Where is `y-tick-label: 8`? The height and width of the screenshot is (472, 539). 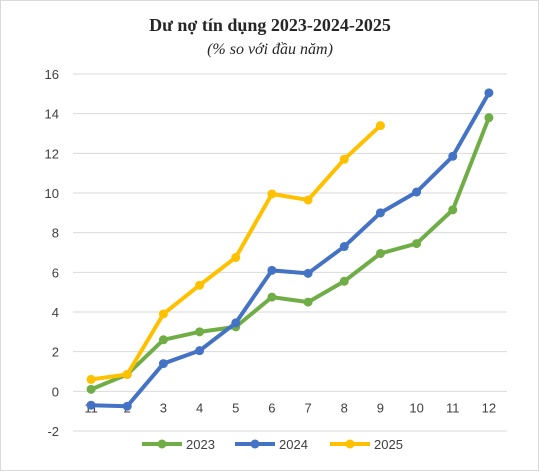 y-tick-label: 8 is located at coordinates (55, 233).